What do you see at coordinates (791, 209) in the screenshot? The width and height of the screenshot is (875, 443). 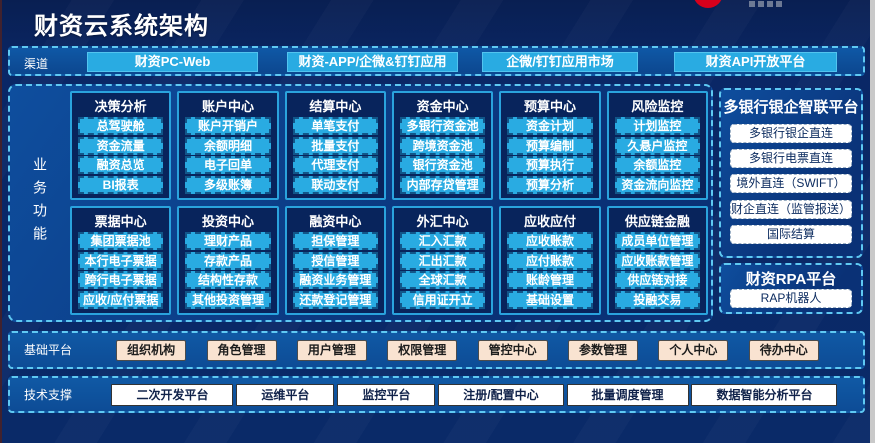 I see `panel-item: 财企直连（监管报送）` at bounding box center [791, 209].